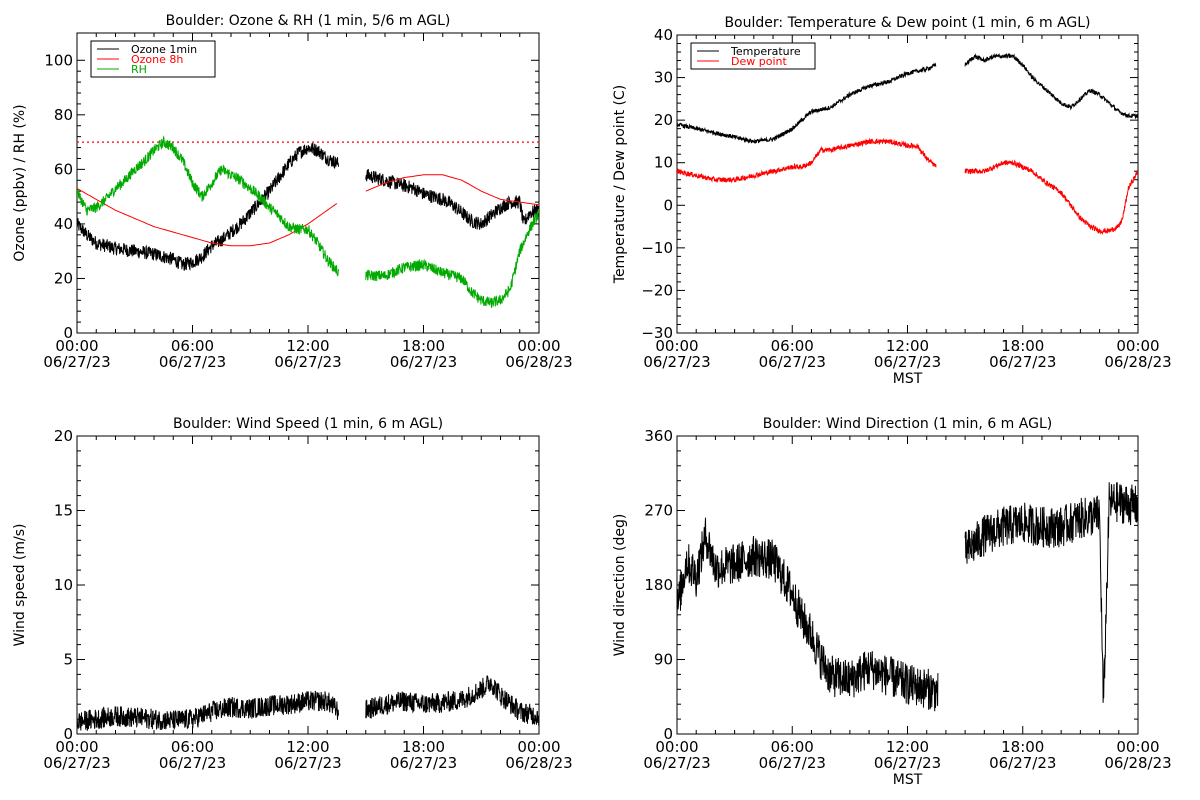  What do you see at coordinates (657, 248) in the screenshot?
I see `y-tick-label: −10` at bounding box center [657, 248].